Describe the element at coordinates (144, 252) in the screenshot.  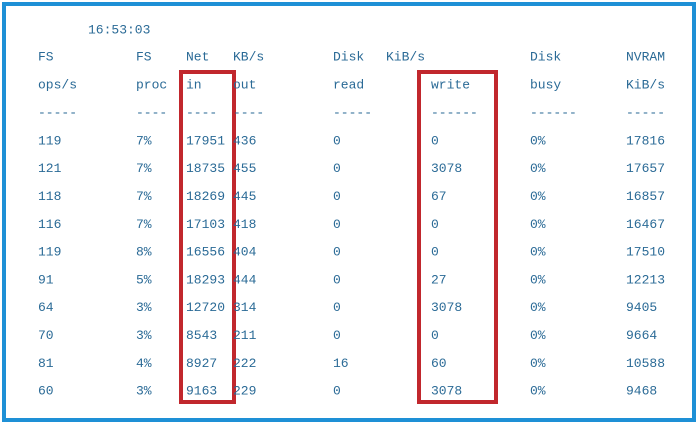
I see `data-cell: 8%` at that location.